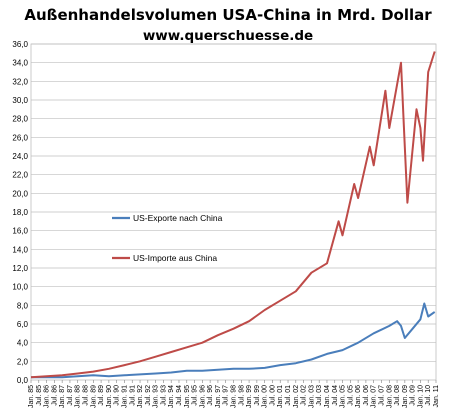  Describe the element at coordinates (319, 395) in the screenshot. I see `x-tick-label: Jul. 03` at that location.